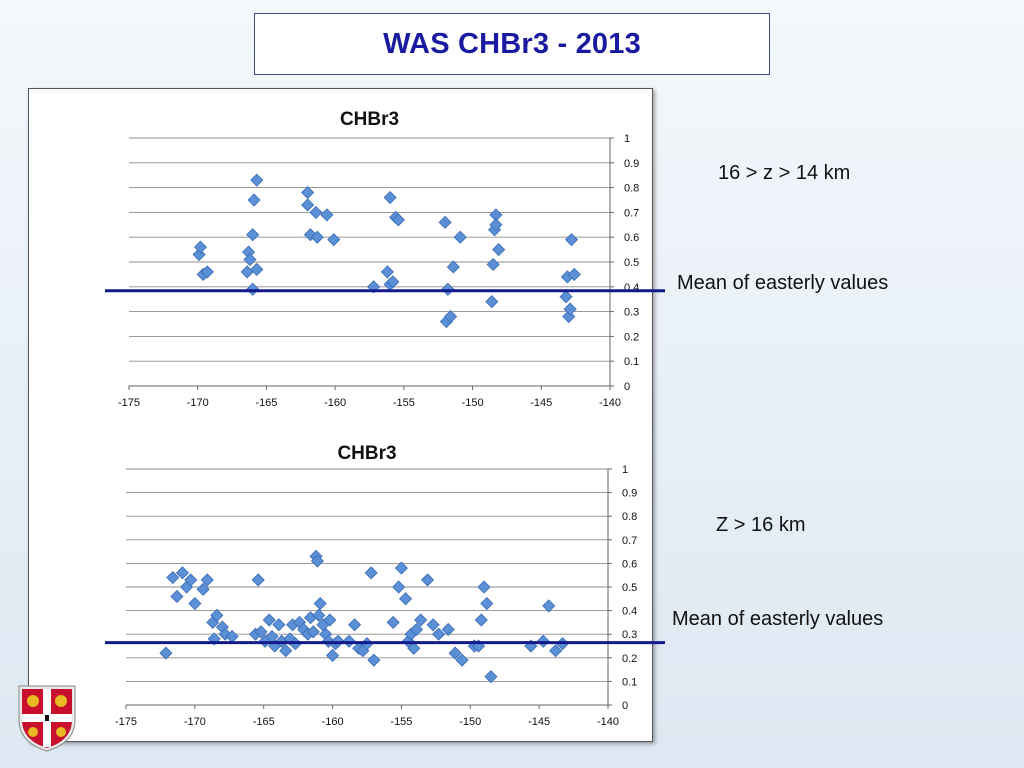 The width and height of the screenshot is (1024, 768). Describe the element at coordinates (512, 43) in the screenshot. I see `slide-title: WAS CHBr3 - 2013` at that location.